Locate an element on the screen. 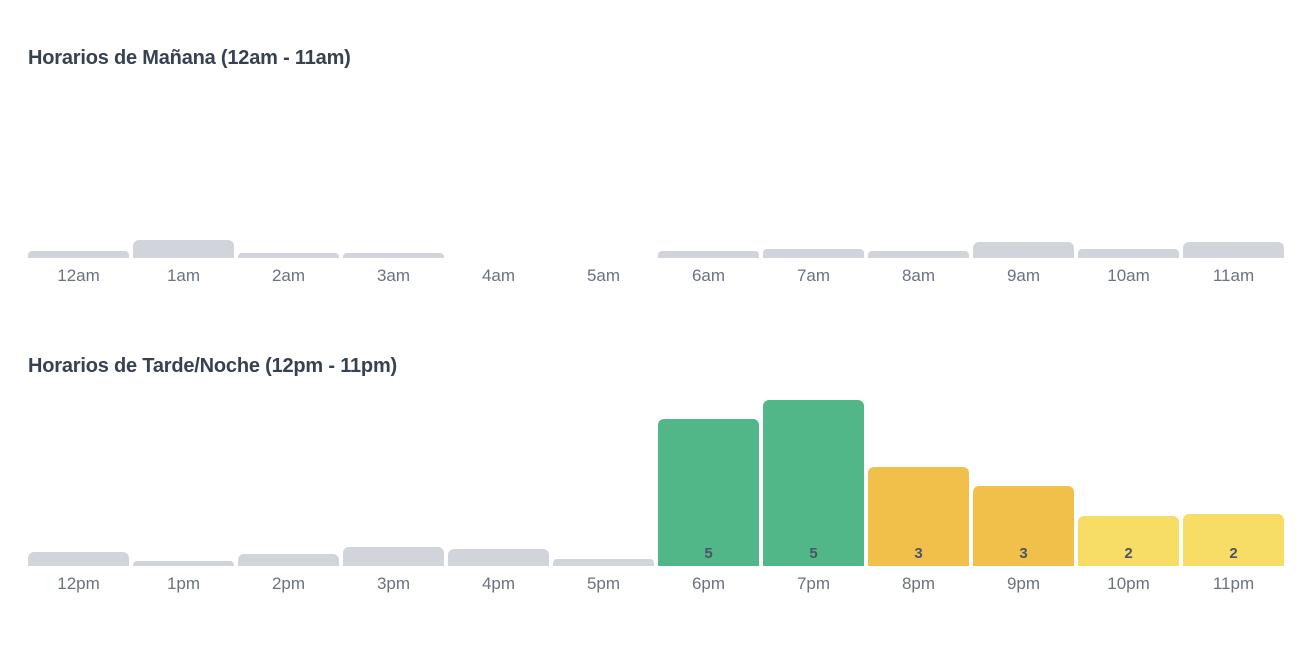 This screenshot has width=1309, height=649. x-axis-label: 6am is located at coordinates (708, 275).